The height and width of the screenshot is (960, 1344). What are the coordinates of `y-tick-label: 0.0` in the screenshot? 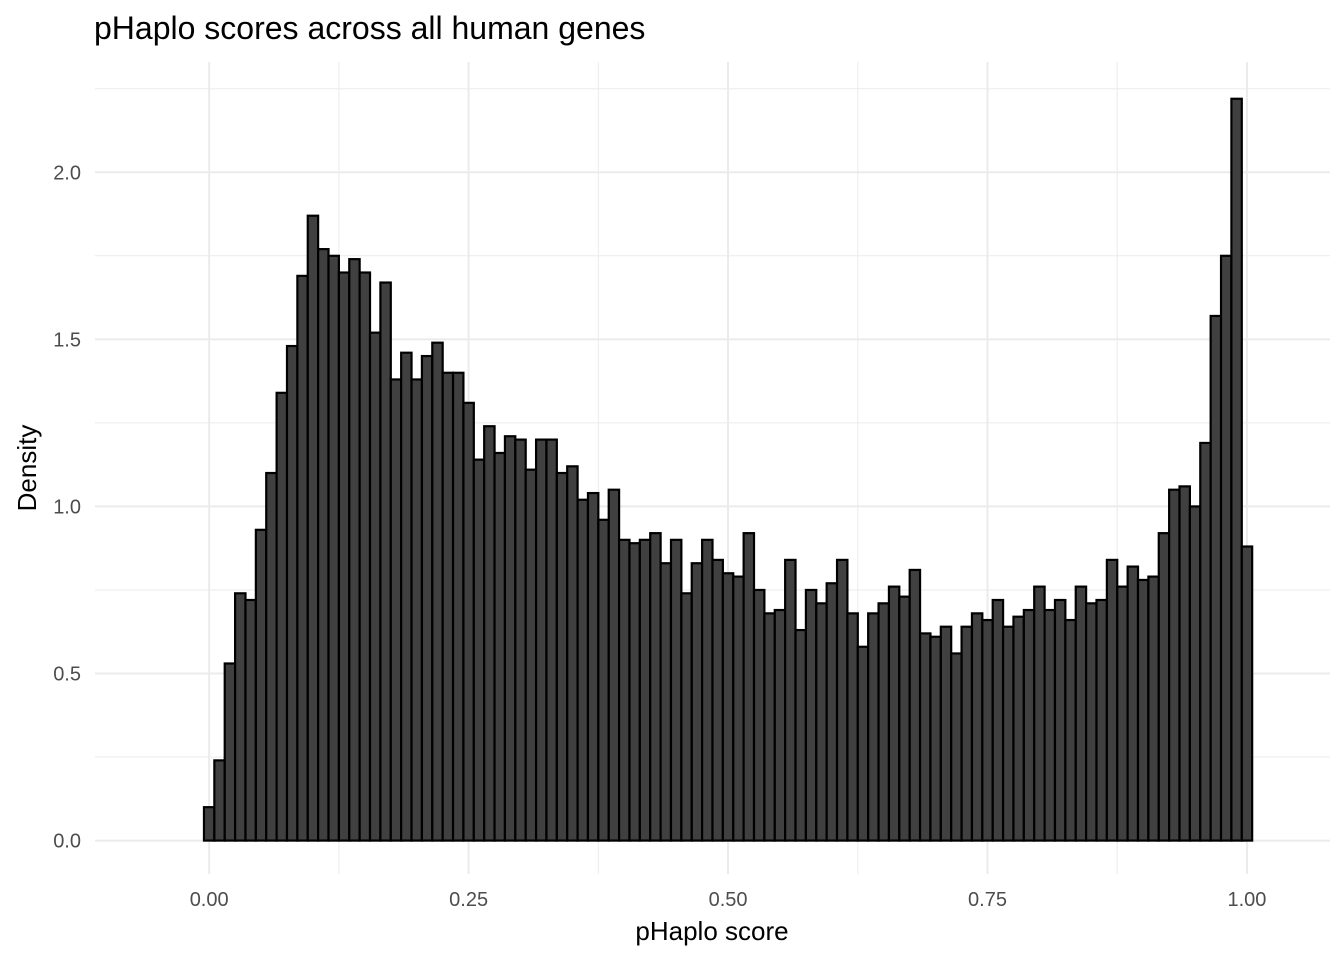 It's located at (67, 842).